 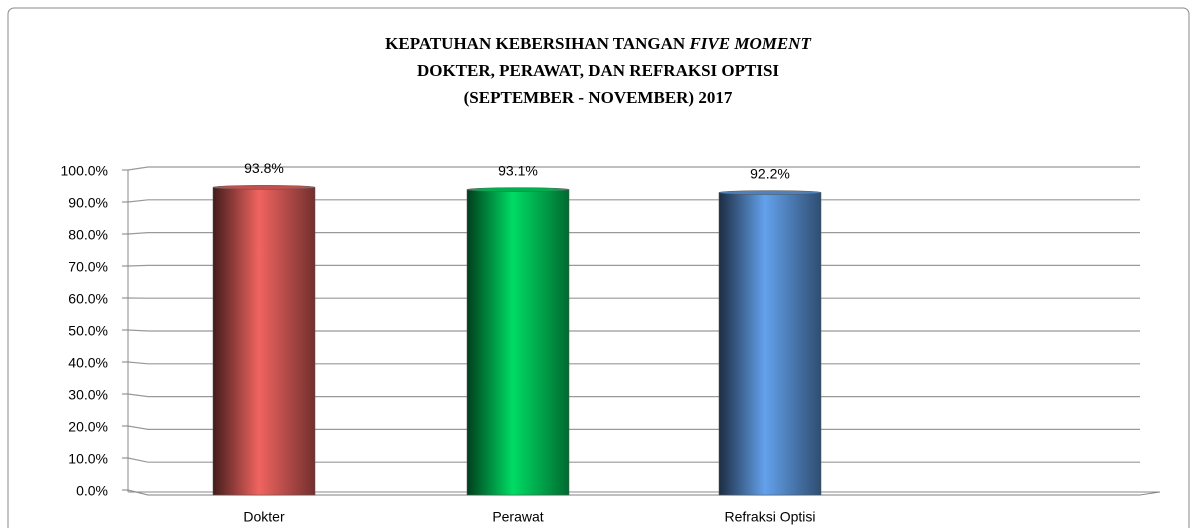 I want to click on y-tick-label: 80.0%, so click(x=88, y=235).